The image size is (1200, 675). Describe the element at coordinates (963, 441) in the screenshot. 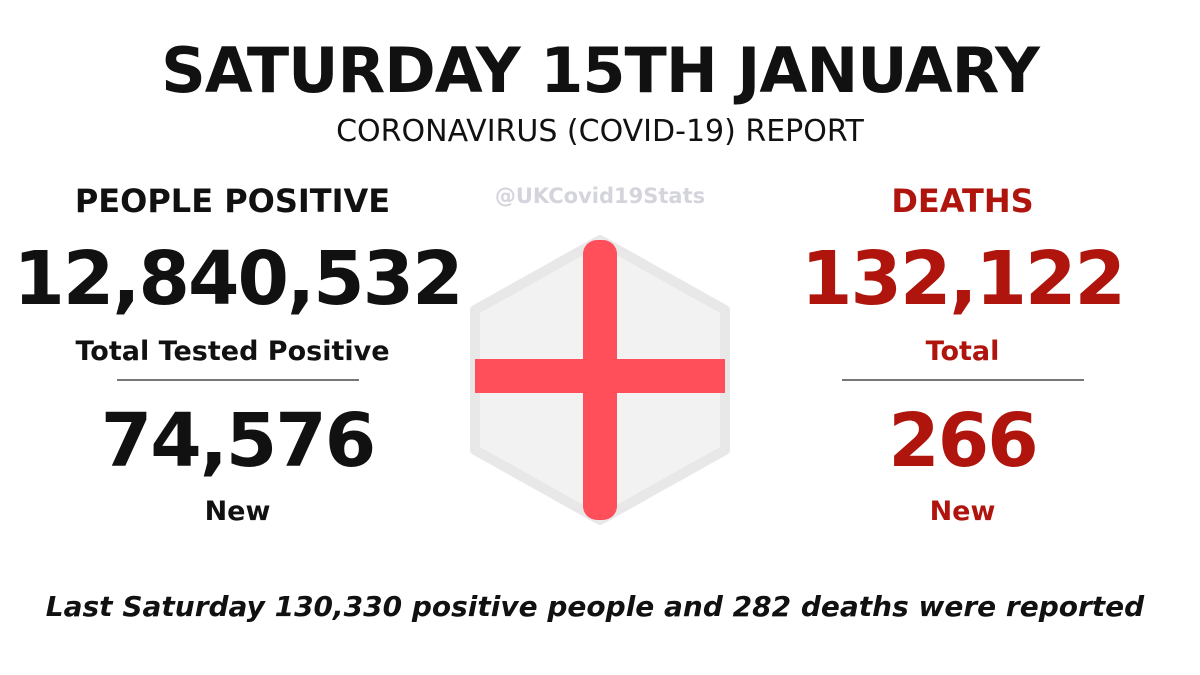

I see `deaths-new: 266` at that location.